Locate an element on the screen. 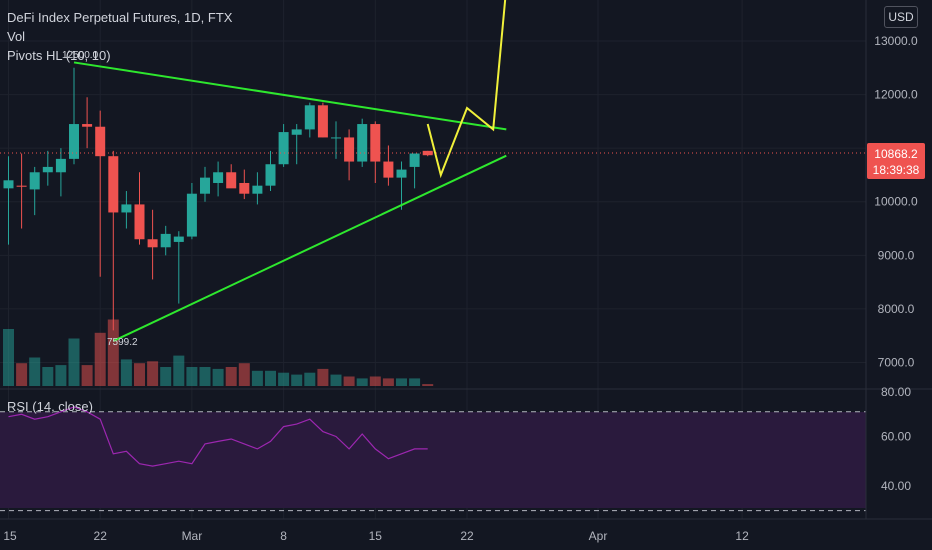 This screenshot has height=550, width=932. rsi-axis: 80.00 60.00 40.00 is located at coordinates (896, 439).